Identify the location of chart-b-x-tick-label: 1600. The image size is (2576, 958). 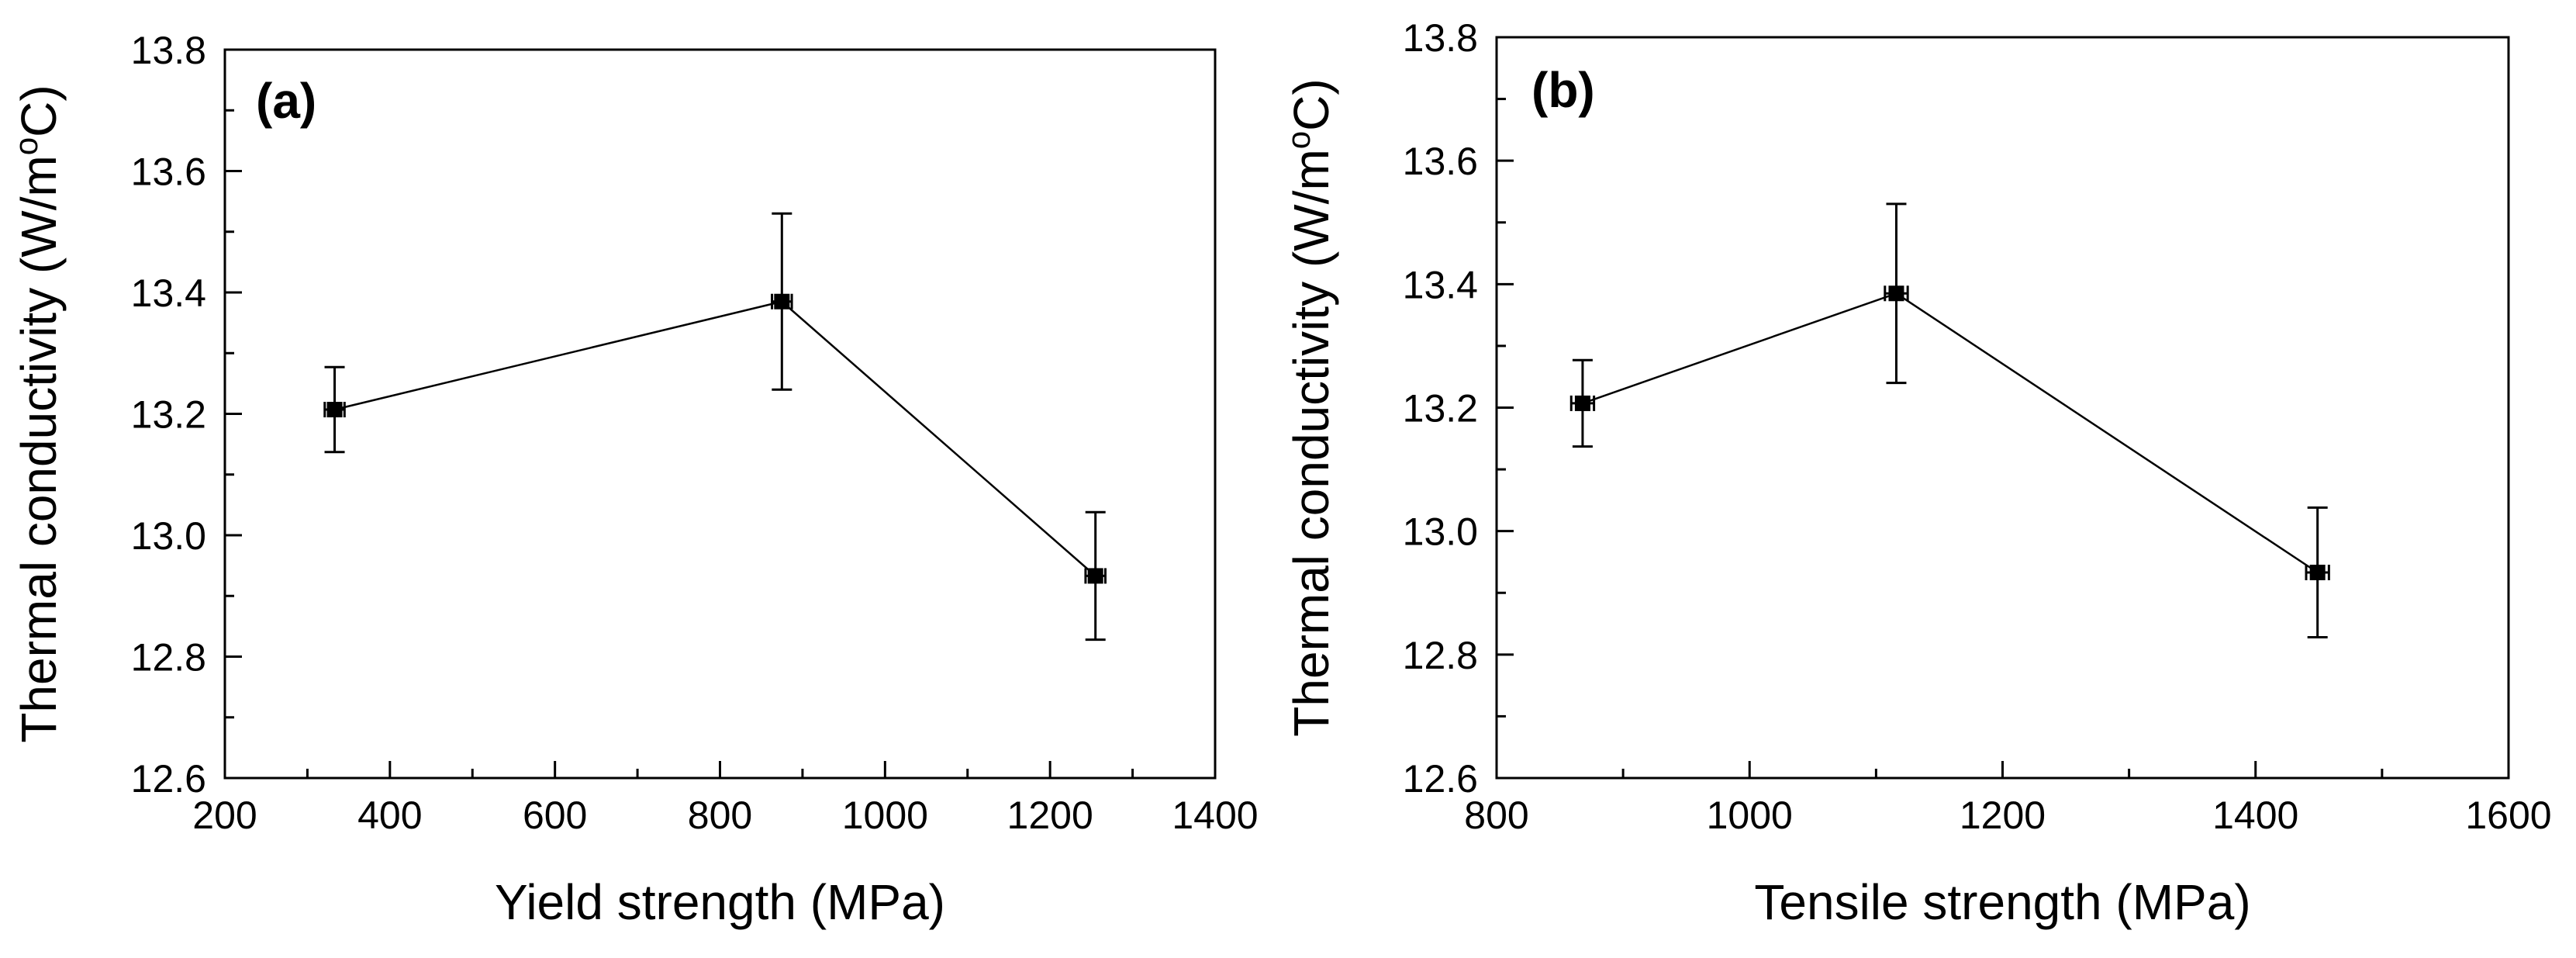
(2508, 815).